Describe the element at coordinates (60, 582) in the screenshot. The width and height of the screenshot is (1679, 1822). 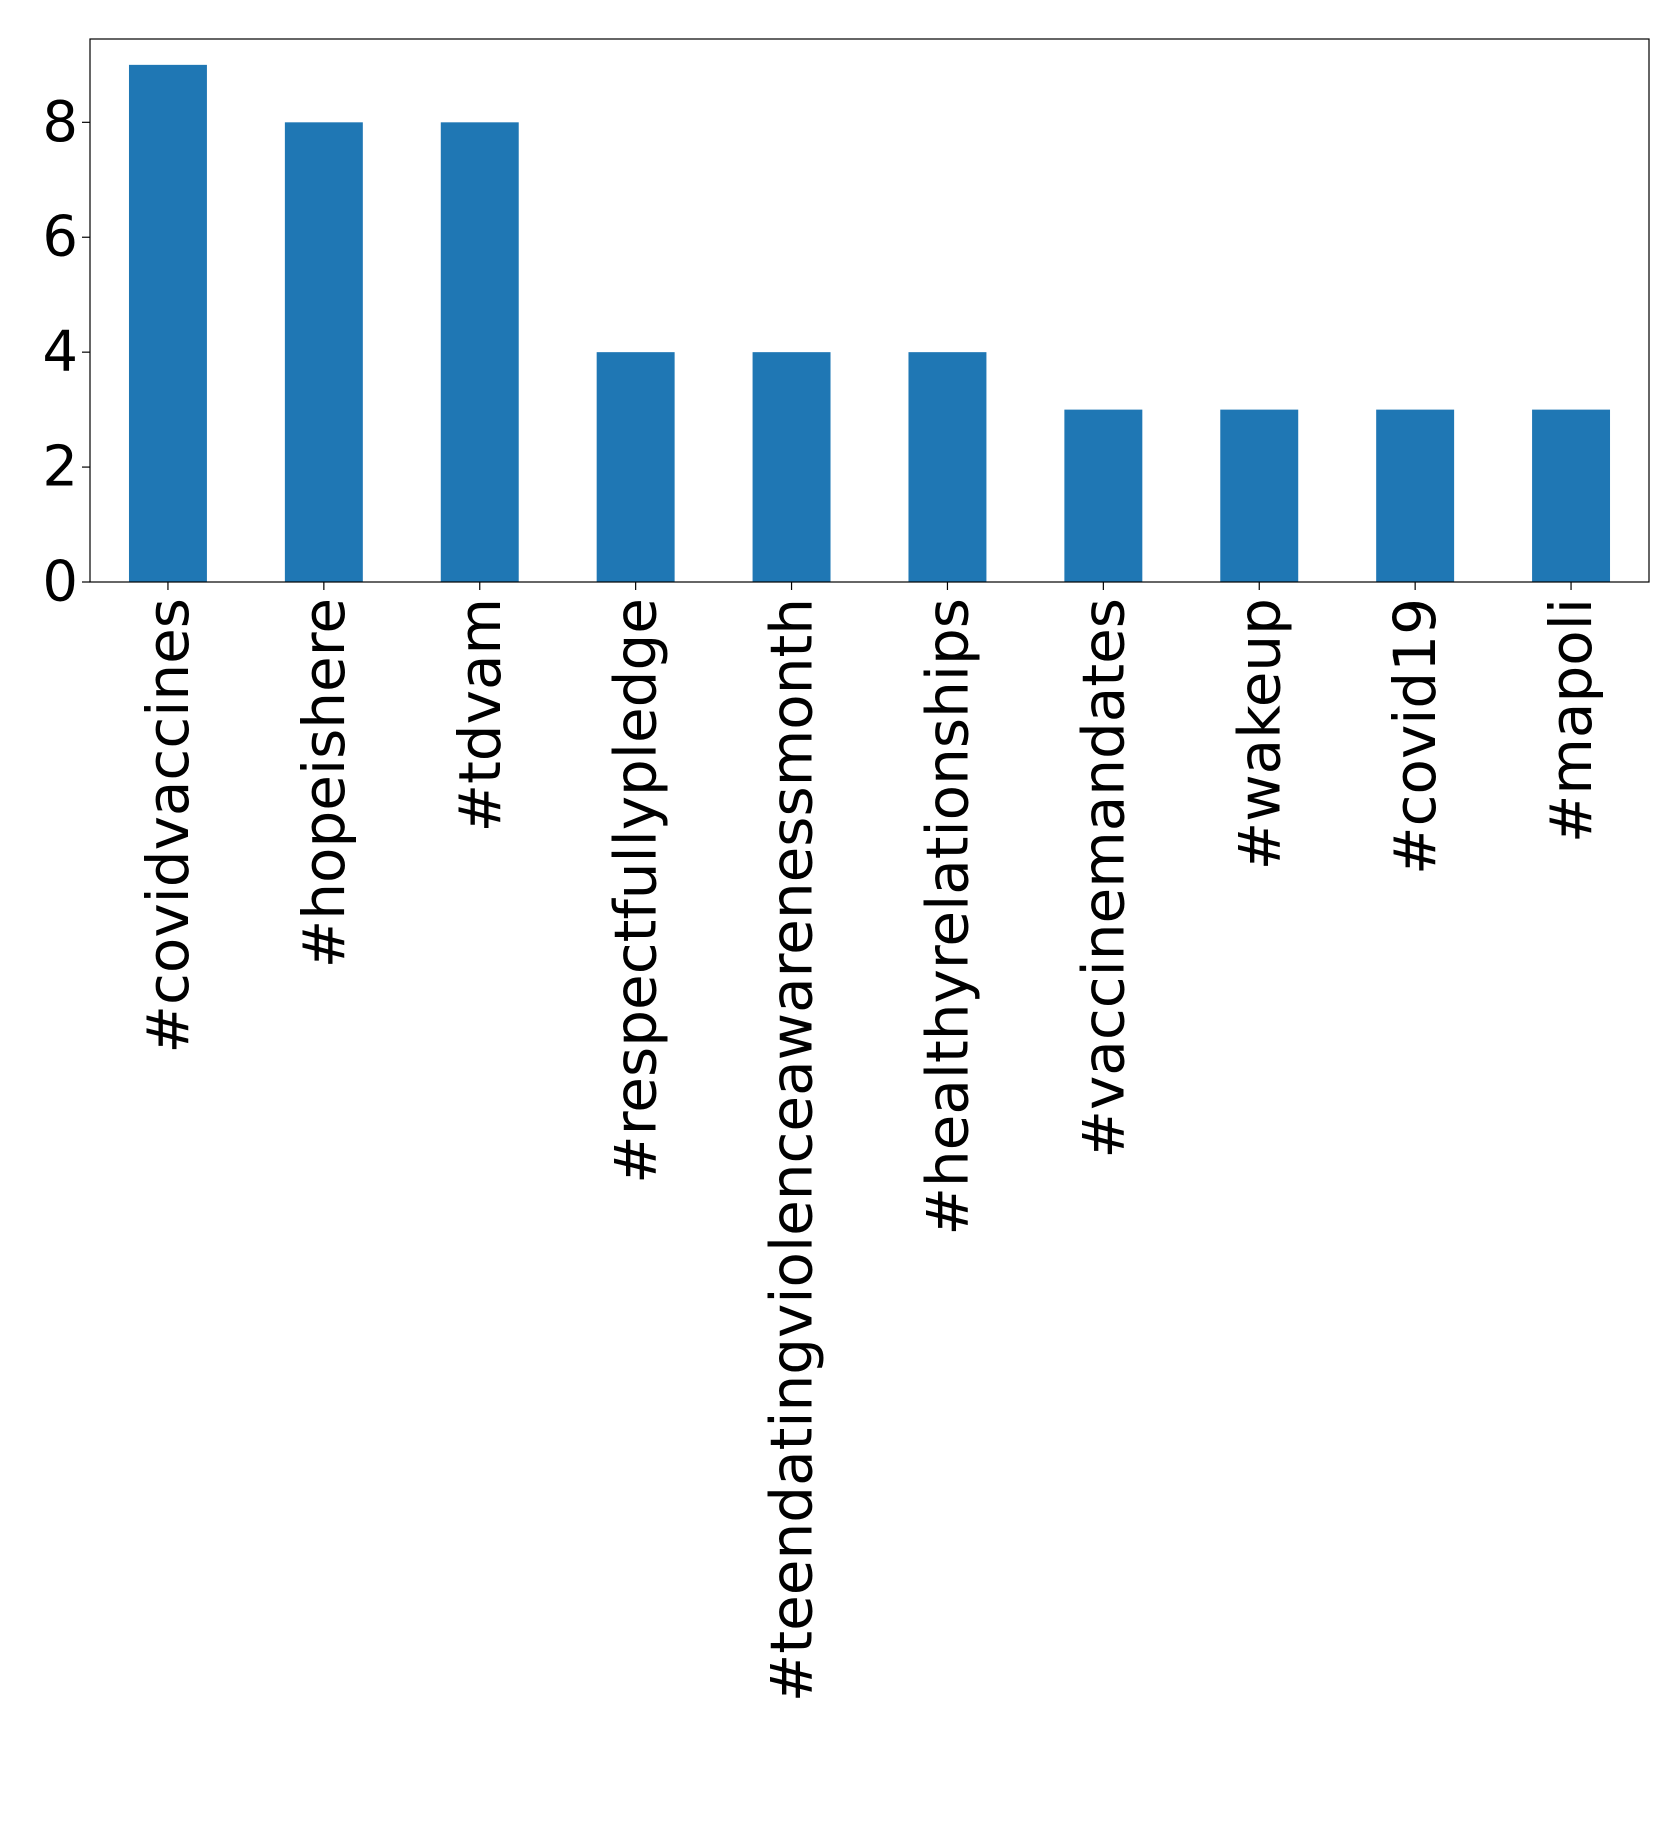
I see `y-tick-label: 0` at that location.